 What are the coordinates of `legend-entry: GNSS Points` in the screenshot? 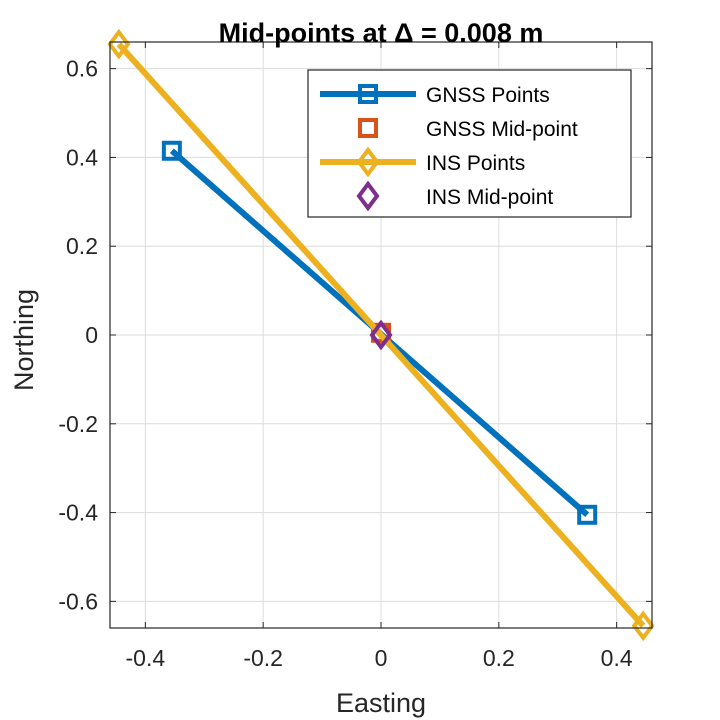 It's located at (435, 95).